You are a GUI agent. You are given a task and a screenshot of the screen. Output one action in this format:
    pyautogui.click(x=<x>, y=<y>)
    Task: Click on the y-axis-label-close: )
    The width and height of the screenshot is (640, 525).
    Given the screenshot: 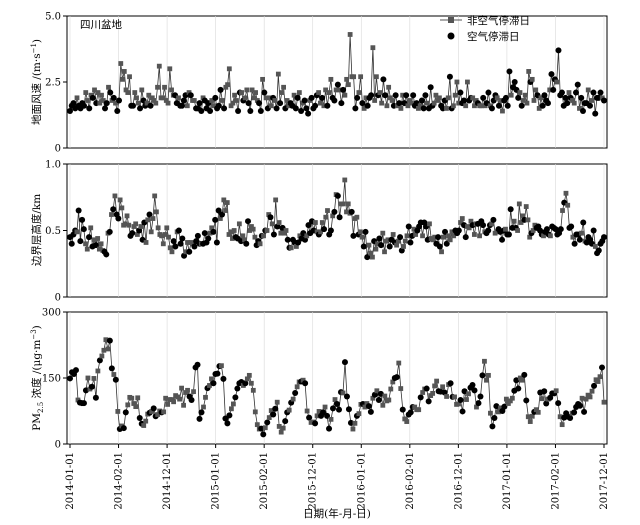 What is the action you would take?
    pyautogui.click(x=37, y=327)
    